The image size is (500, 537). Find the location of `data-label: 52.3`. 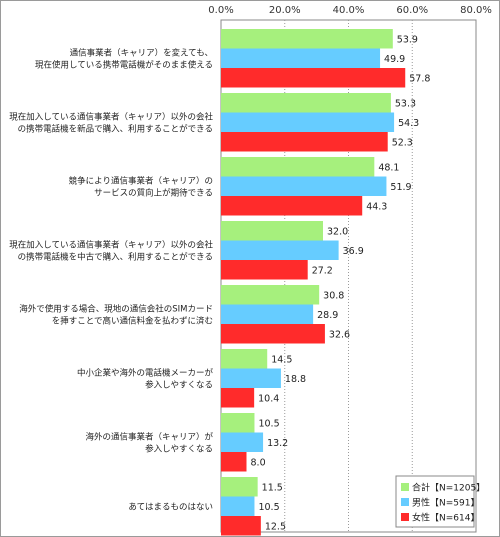

data-label: 52.3 is located at coordinates (402, 142).